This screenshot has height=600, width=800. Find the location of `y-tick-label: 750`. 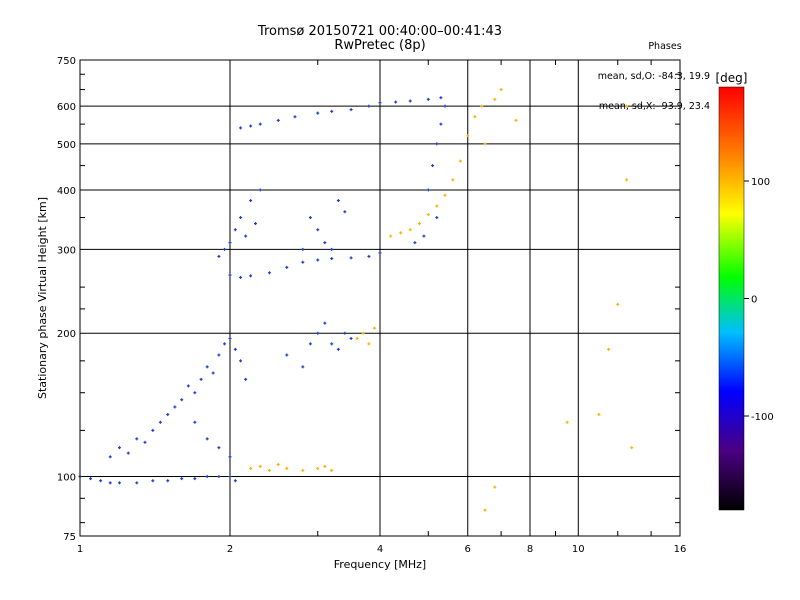

y-tick-label: 750 is located at coordinates (66, 61).